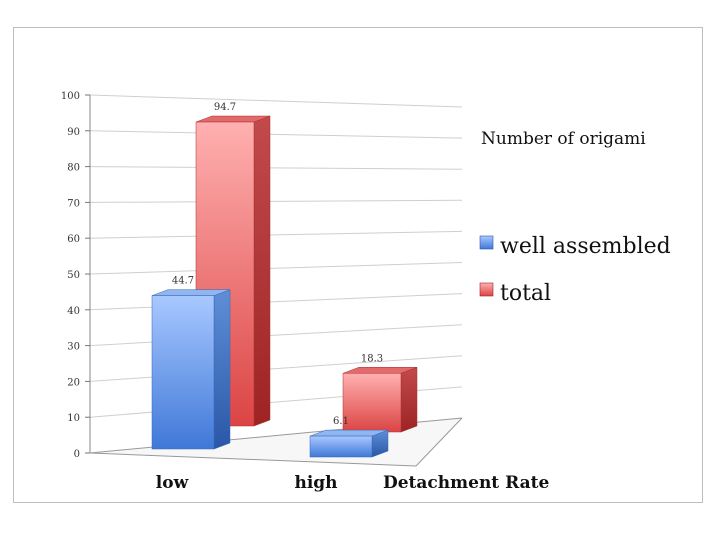 Image resolution: width=720 pixels, height=540 pixels. What do you see at coordinates (341, 421) in the screenshot?
I see `data-label: 6.1` at bounding box center [341, 421].